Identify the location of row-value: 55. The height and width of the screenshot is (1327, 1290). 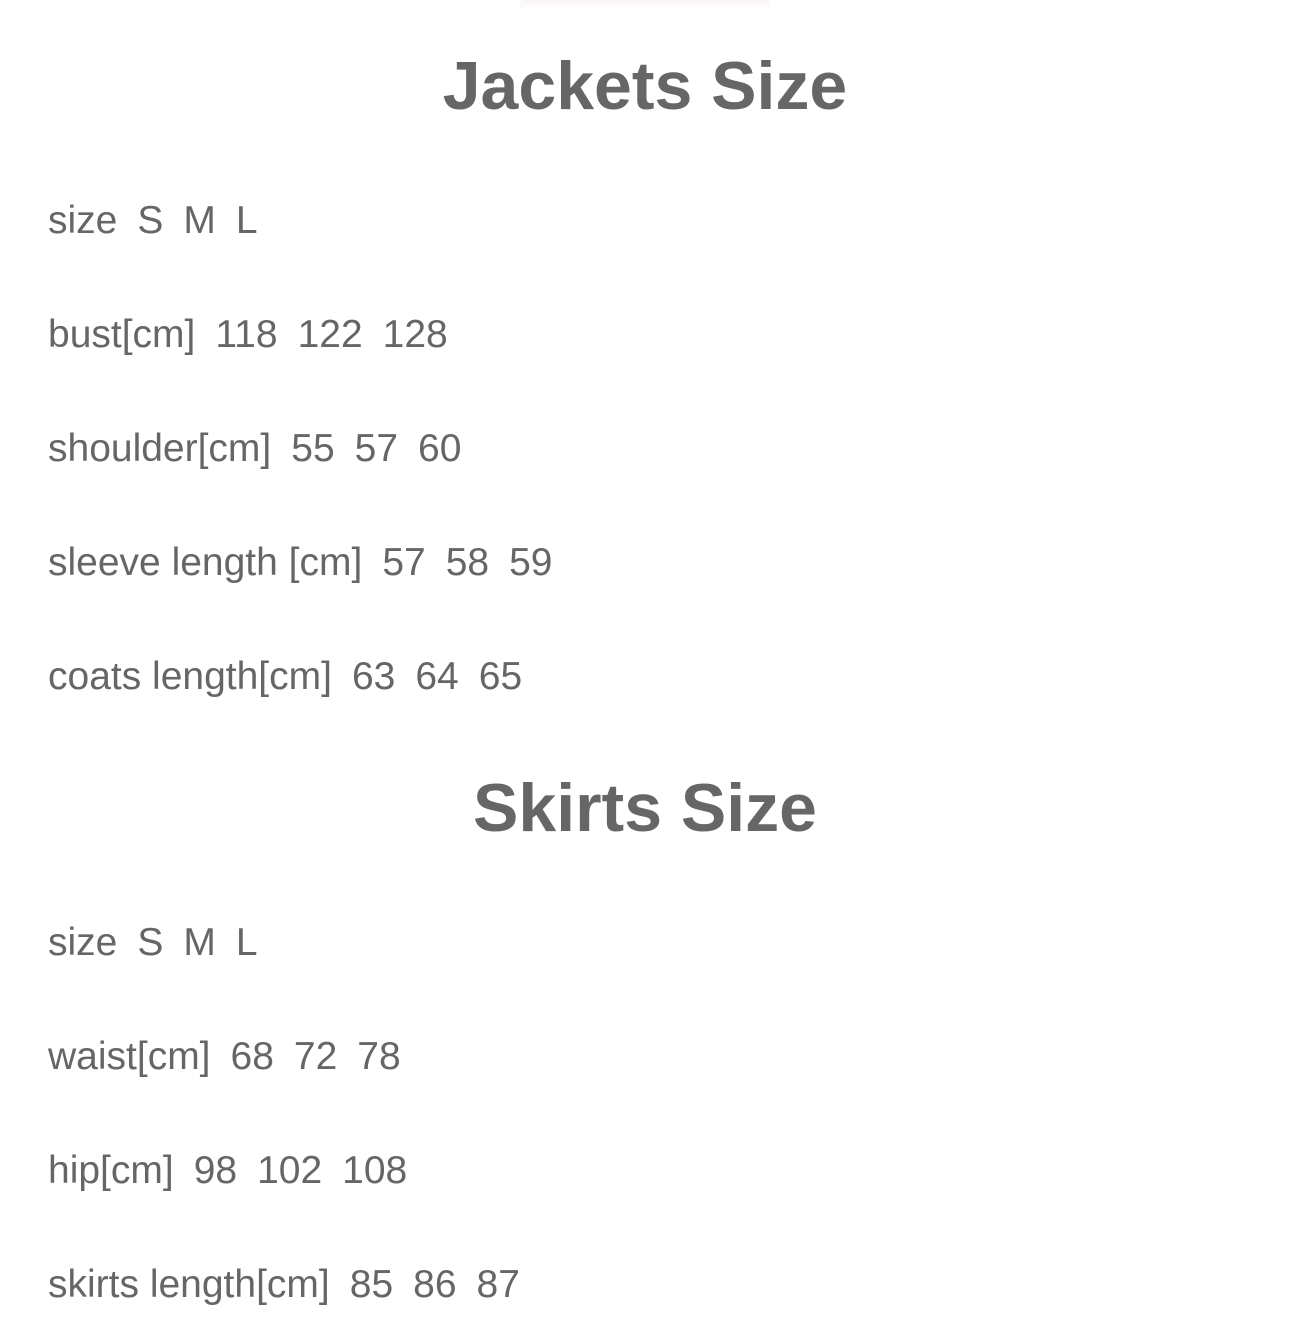
(313, 448).